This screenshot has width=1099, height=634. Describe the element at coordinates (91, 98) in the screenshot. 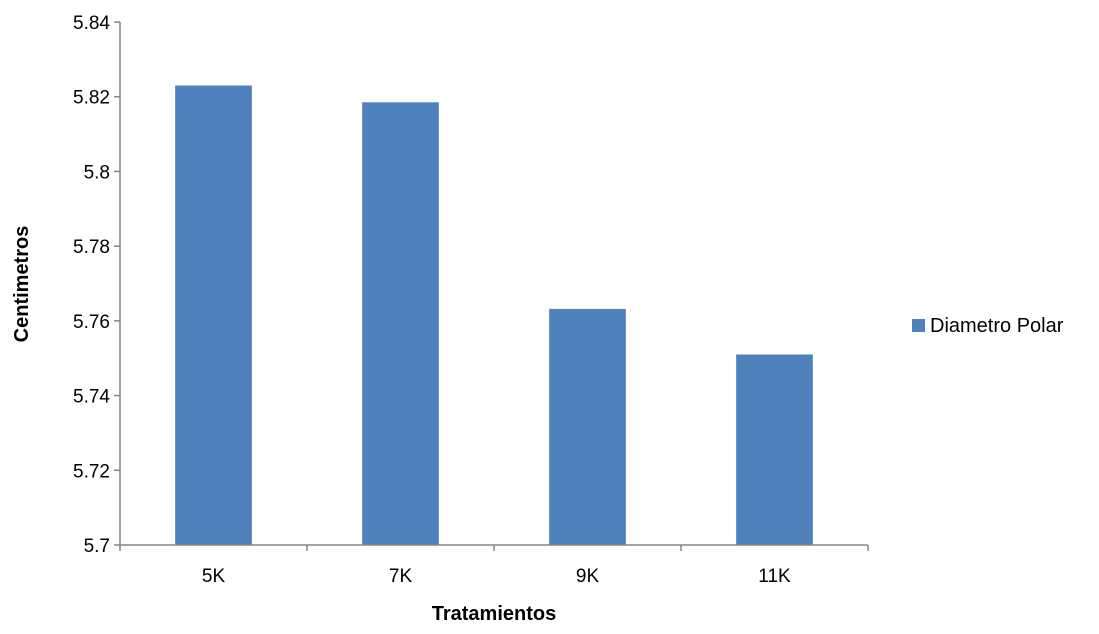

I see `y-tick-label: 5.82` at that location.